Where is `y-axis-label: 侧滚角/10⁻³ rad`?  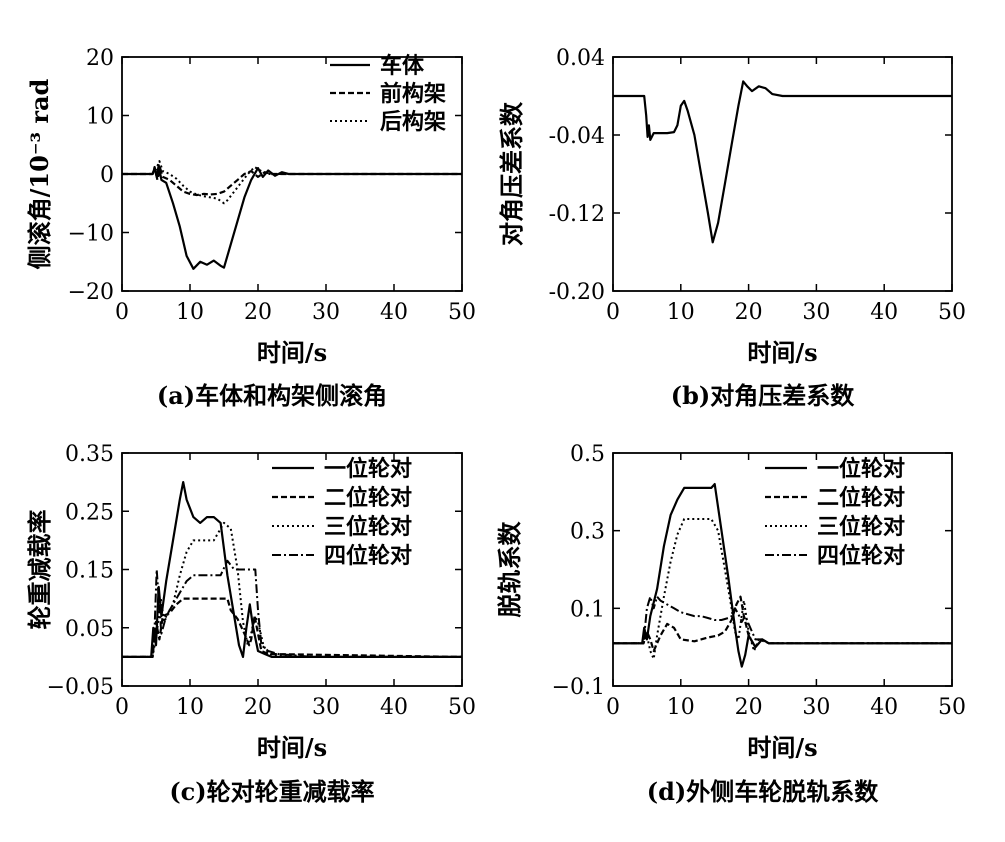
y-axis-label: 侧滚角/10⁻³ rad is located at coordinates (39, 173).